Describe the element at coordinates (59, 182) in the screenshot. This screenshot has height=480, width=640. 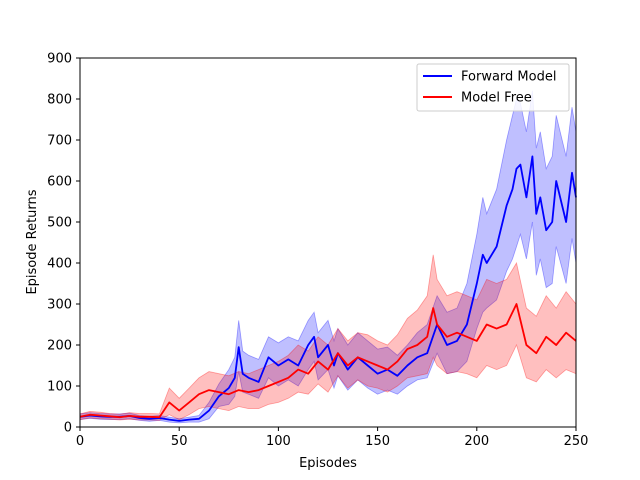
I see `y-tick-label: 600` at that location.